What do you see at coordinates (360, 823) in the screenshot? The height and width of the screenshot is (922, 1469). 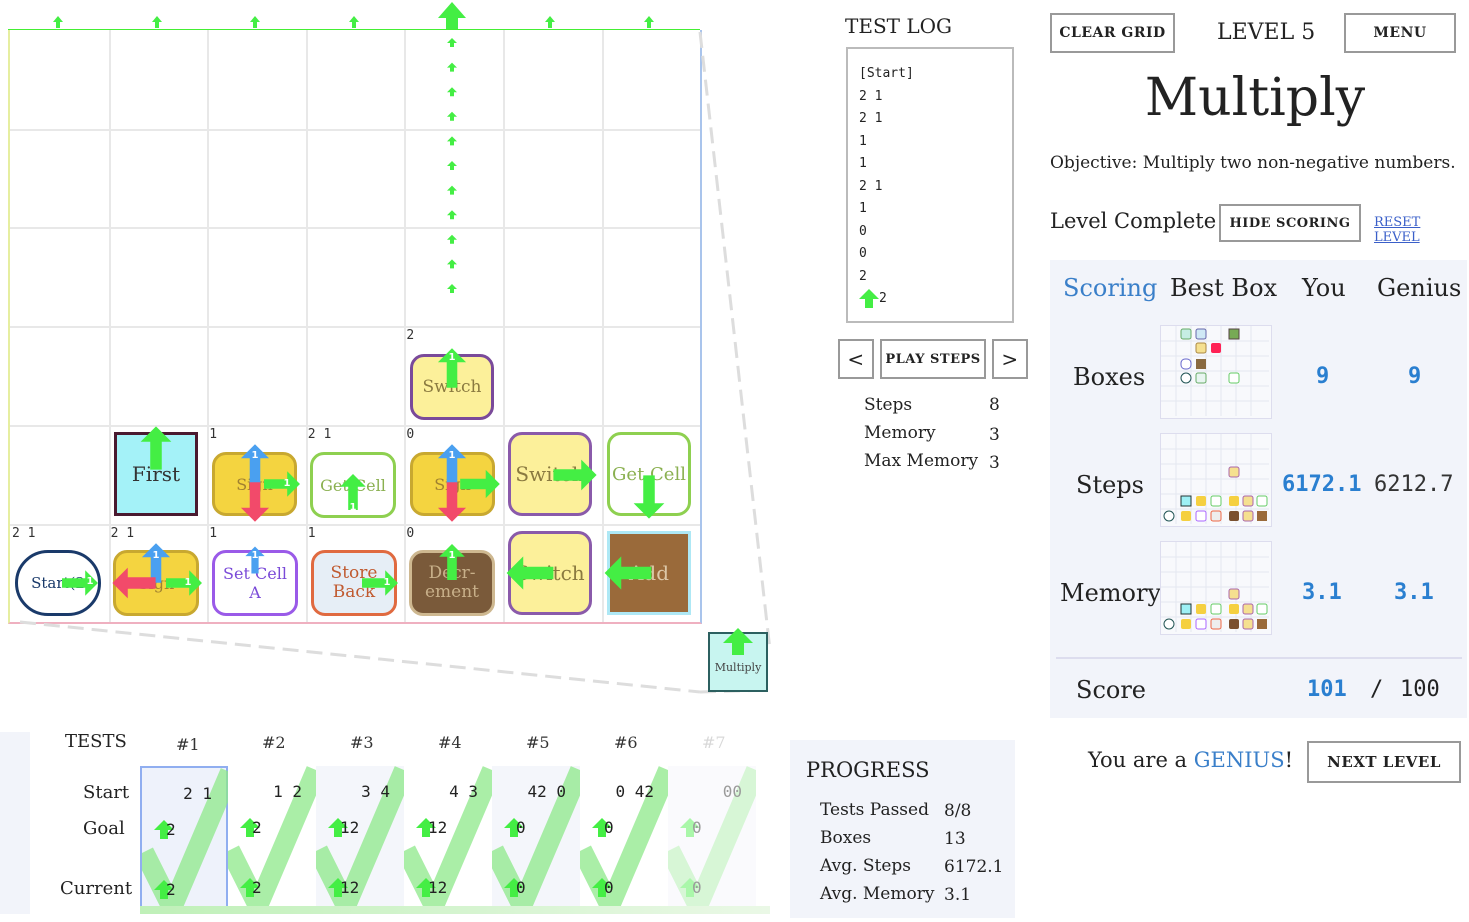 I see `test-column: #3 3 4 12 12` at bounding box center [360, 823].